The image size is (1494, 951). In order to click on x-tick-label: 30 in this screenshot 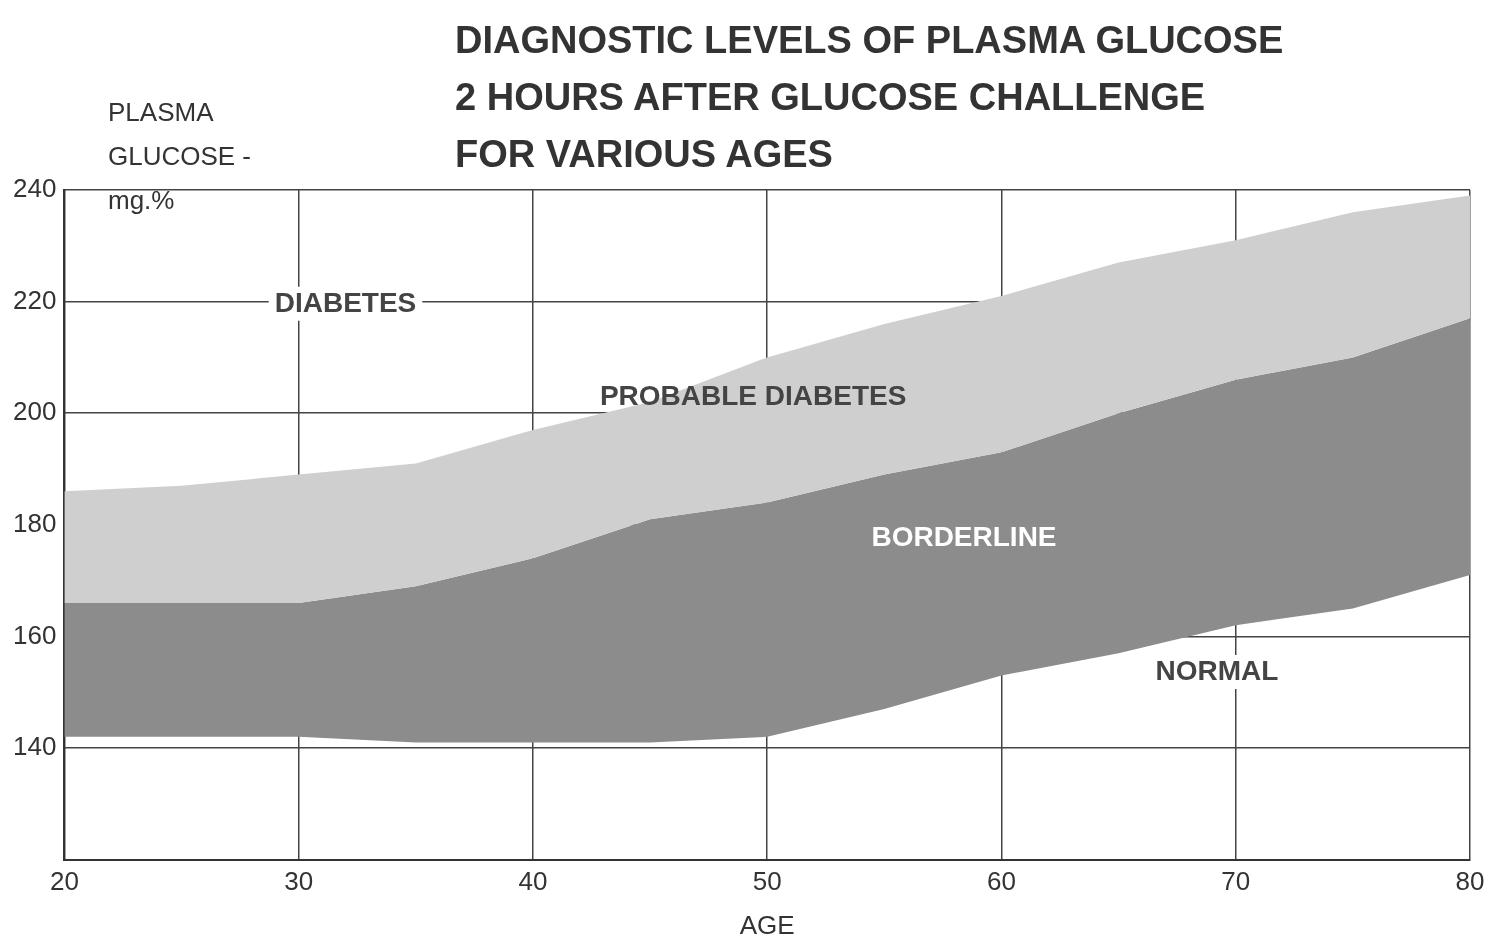, I will do `click(299, 881)`.